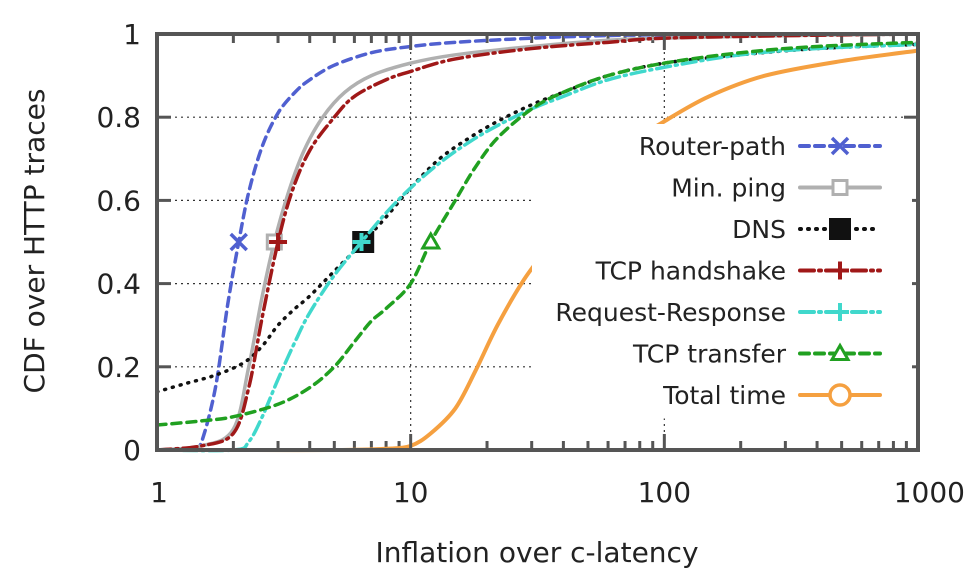  I want to click on y-tick-label: 0, so click(132, 450).